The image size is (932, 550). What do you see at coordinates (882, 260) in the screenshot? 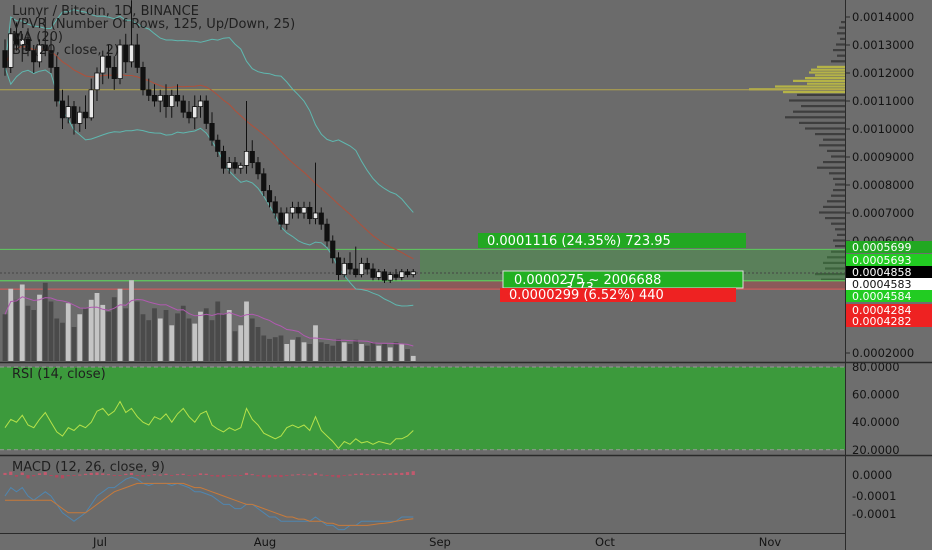
I see `price-tag-label: 0.0005693` at bounding box center [882, 260].